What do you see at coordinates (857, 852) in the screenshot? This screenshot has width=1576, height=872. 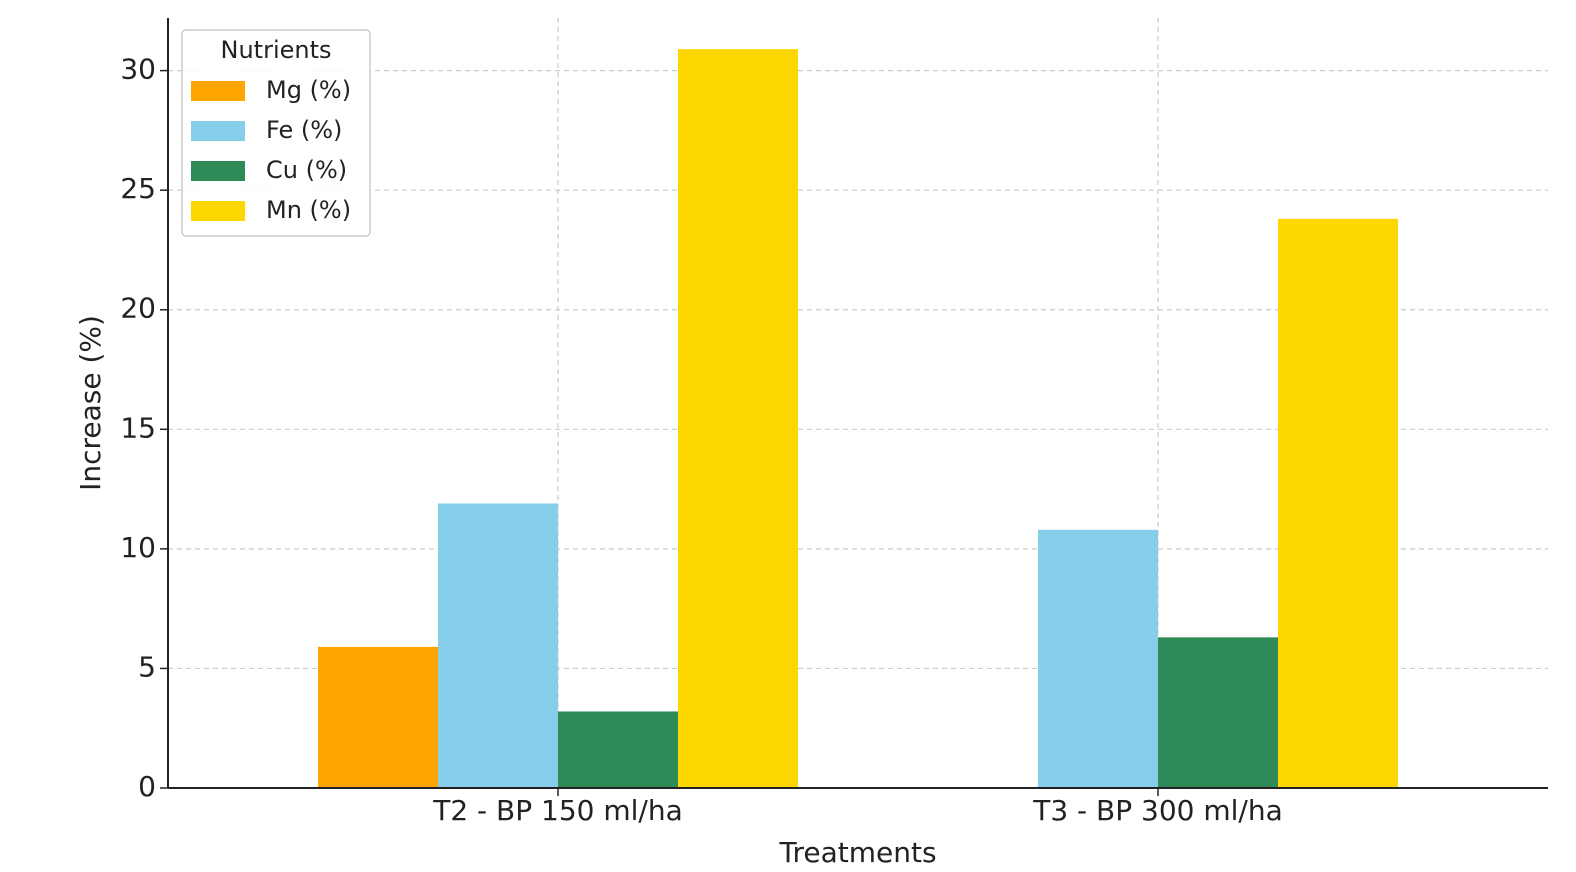 I see `x-axis-label: Treatments` at bounding box center [857, 852].